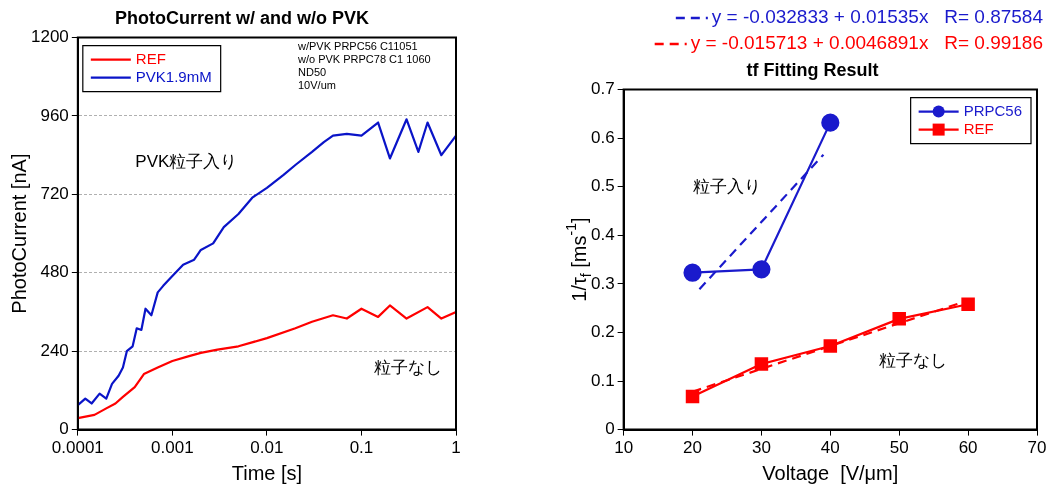  What do you see at coordinates (173, 76) in the screenshot?
I see `legend-label: PVK1.9mM` at bounding box center [173, 76].